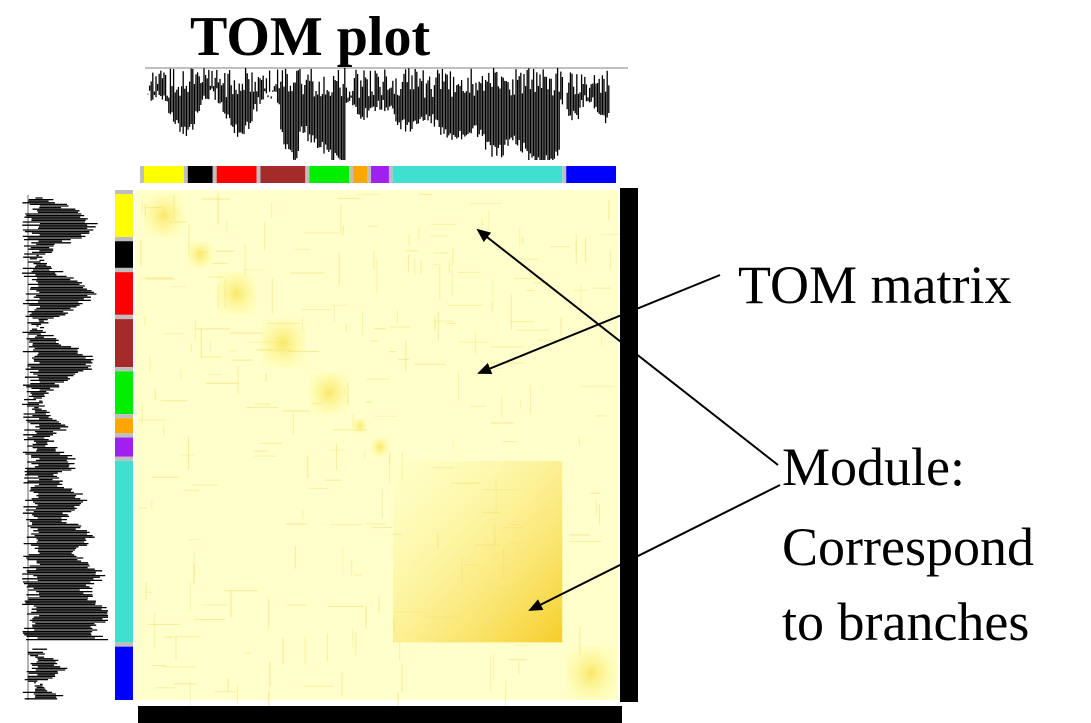 This screenshot has width=1091, height=723. Describe the element at coordinates (214, 174) in the screenshot. I see `module-separator` at that location.